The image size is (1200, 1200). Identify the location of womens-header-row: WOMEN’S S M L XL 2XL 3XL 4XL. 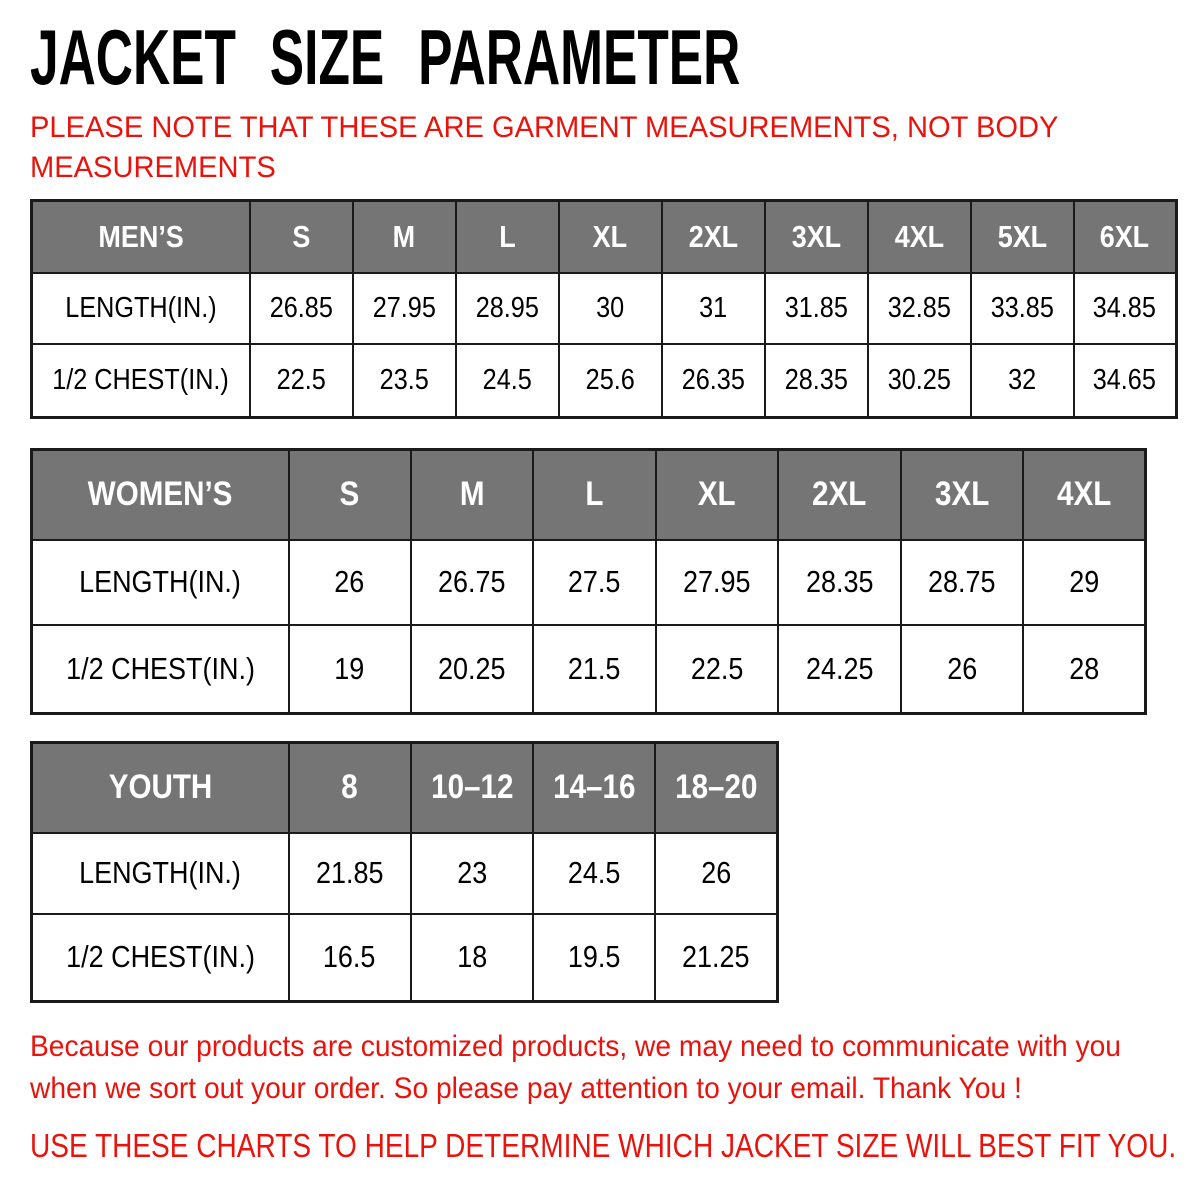
(588, 494).